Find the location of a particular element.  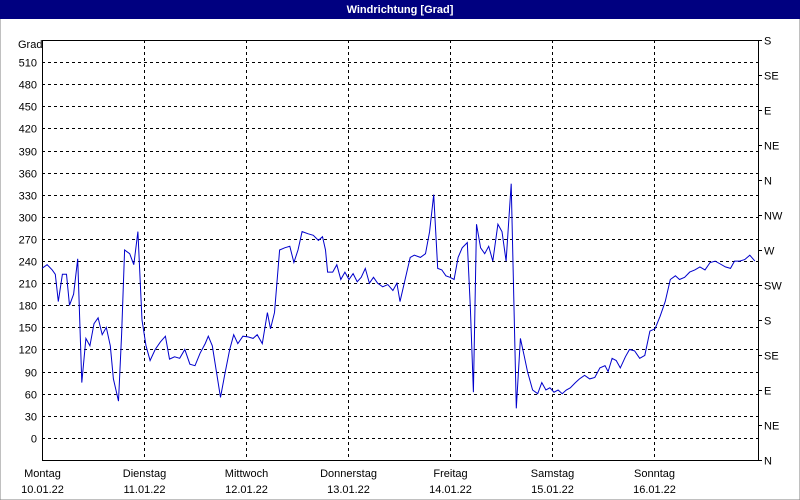

x-tick-label: Samstag is located at coordinates (552, 474).